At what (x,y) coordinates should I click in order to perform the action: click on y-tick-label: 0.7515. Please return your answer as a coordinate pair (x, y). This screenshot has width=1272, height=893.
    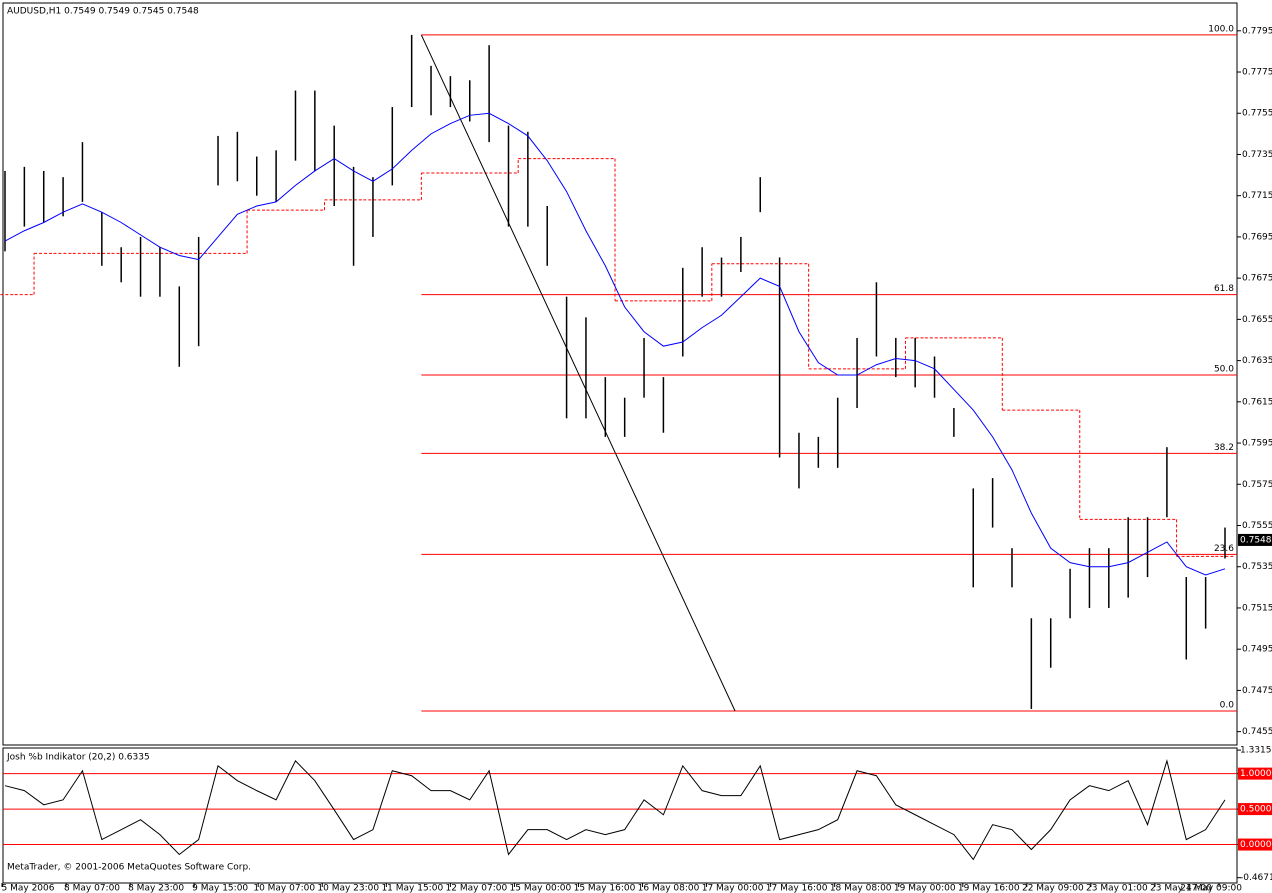
    Looking at the image, I should click on (1257, 608).